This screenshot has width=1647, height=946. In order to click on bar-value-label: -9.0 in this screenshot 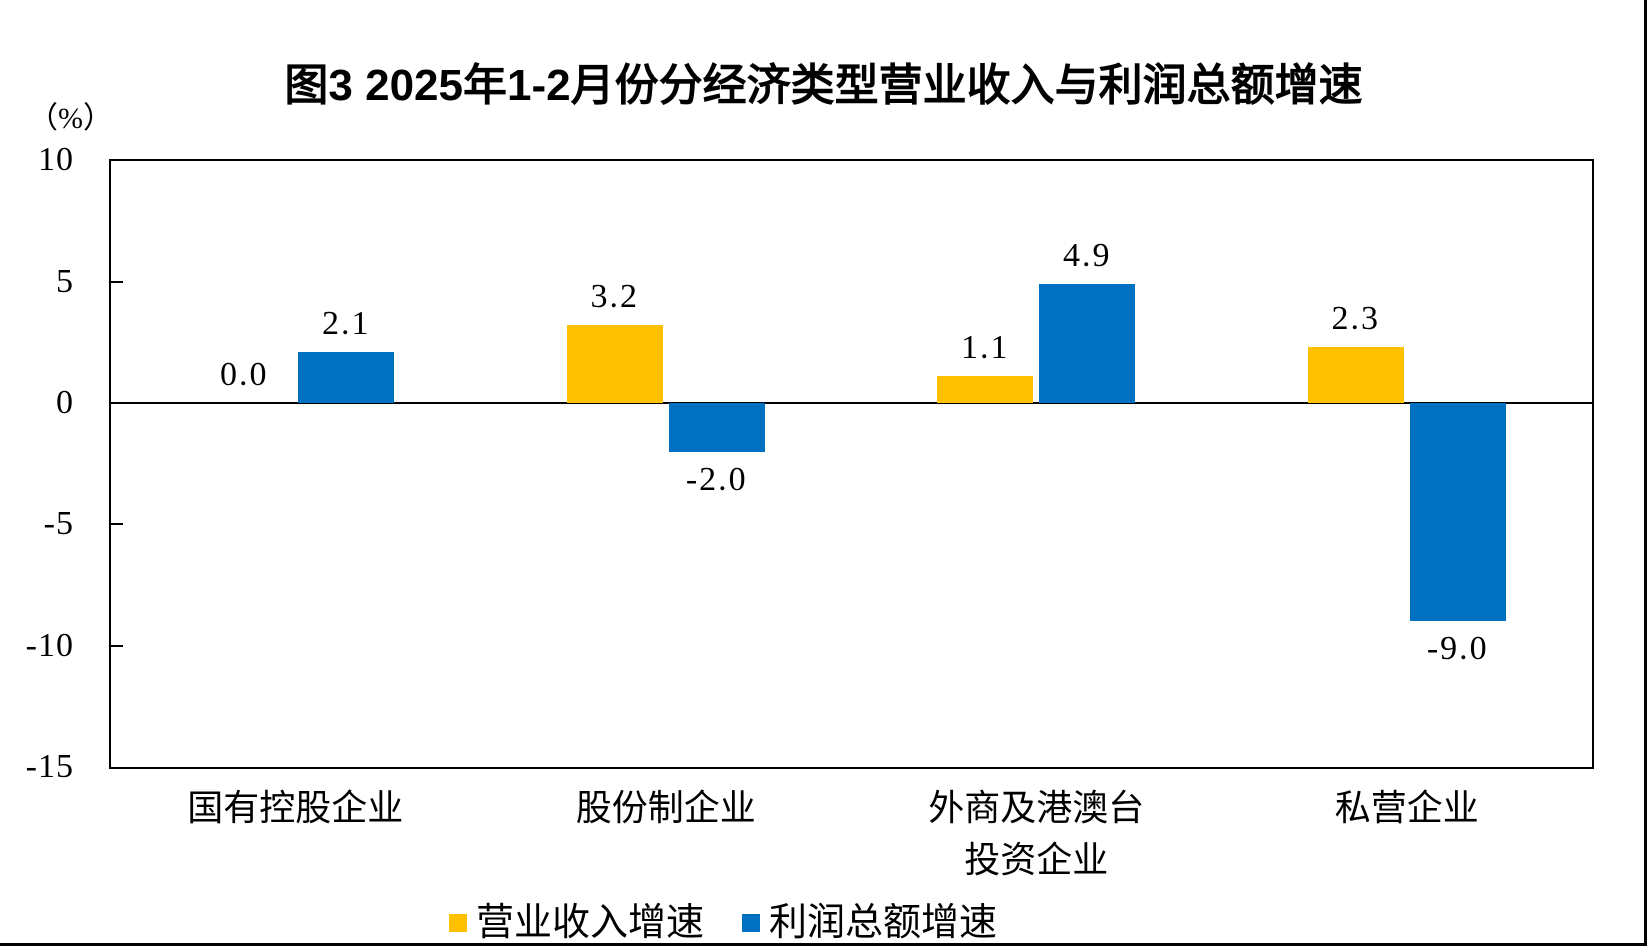, I will do `click(1457, 649)`.